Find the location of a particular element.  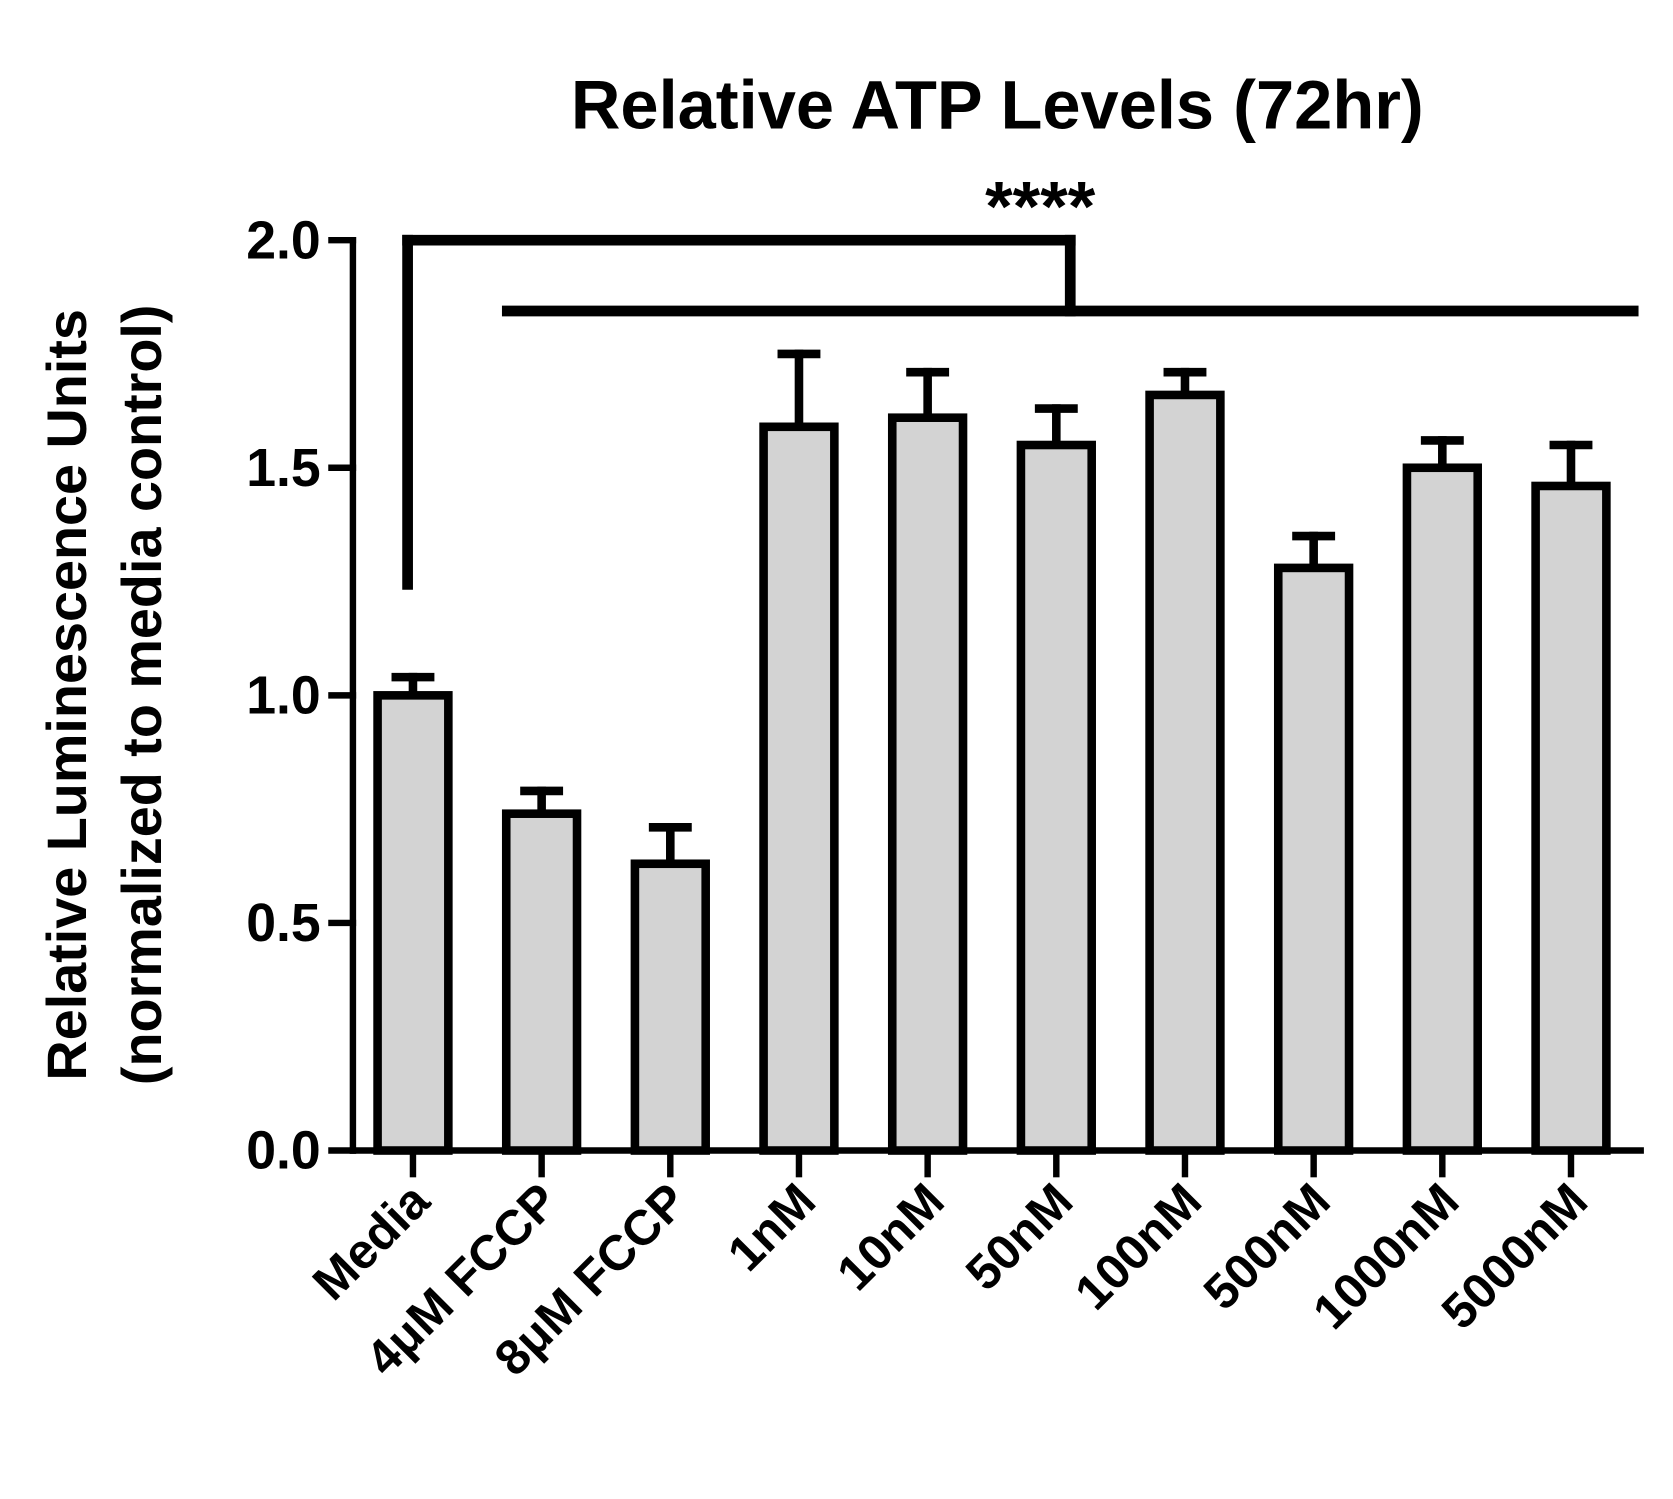

y-tick-label: 0.0 is located at coordinates (283, 1151).